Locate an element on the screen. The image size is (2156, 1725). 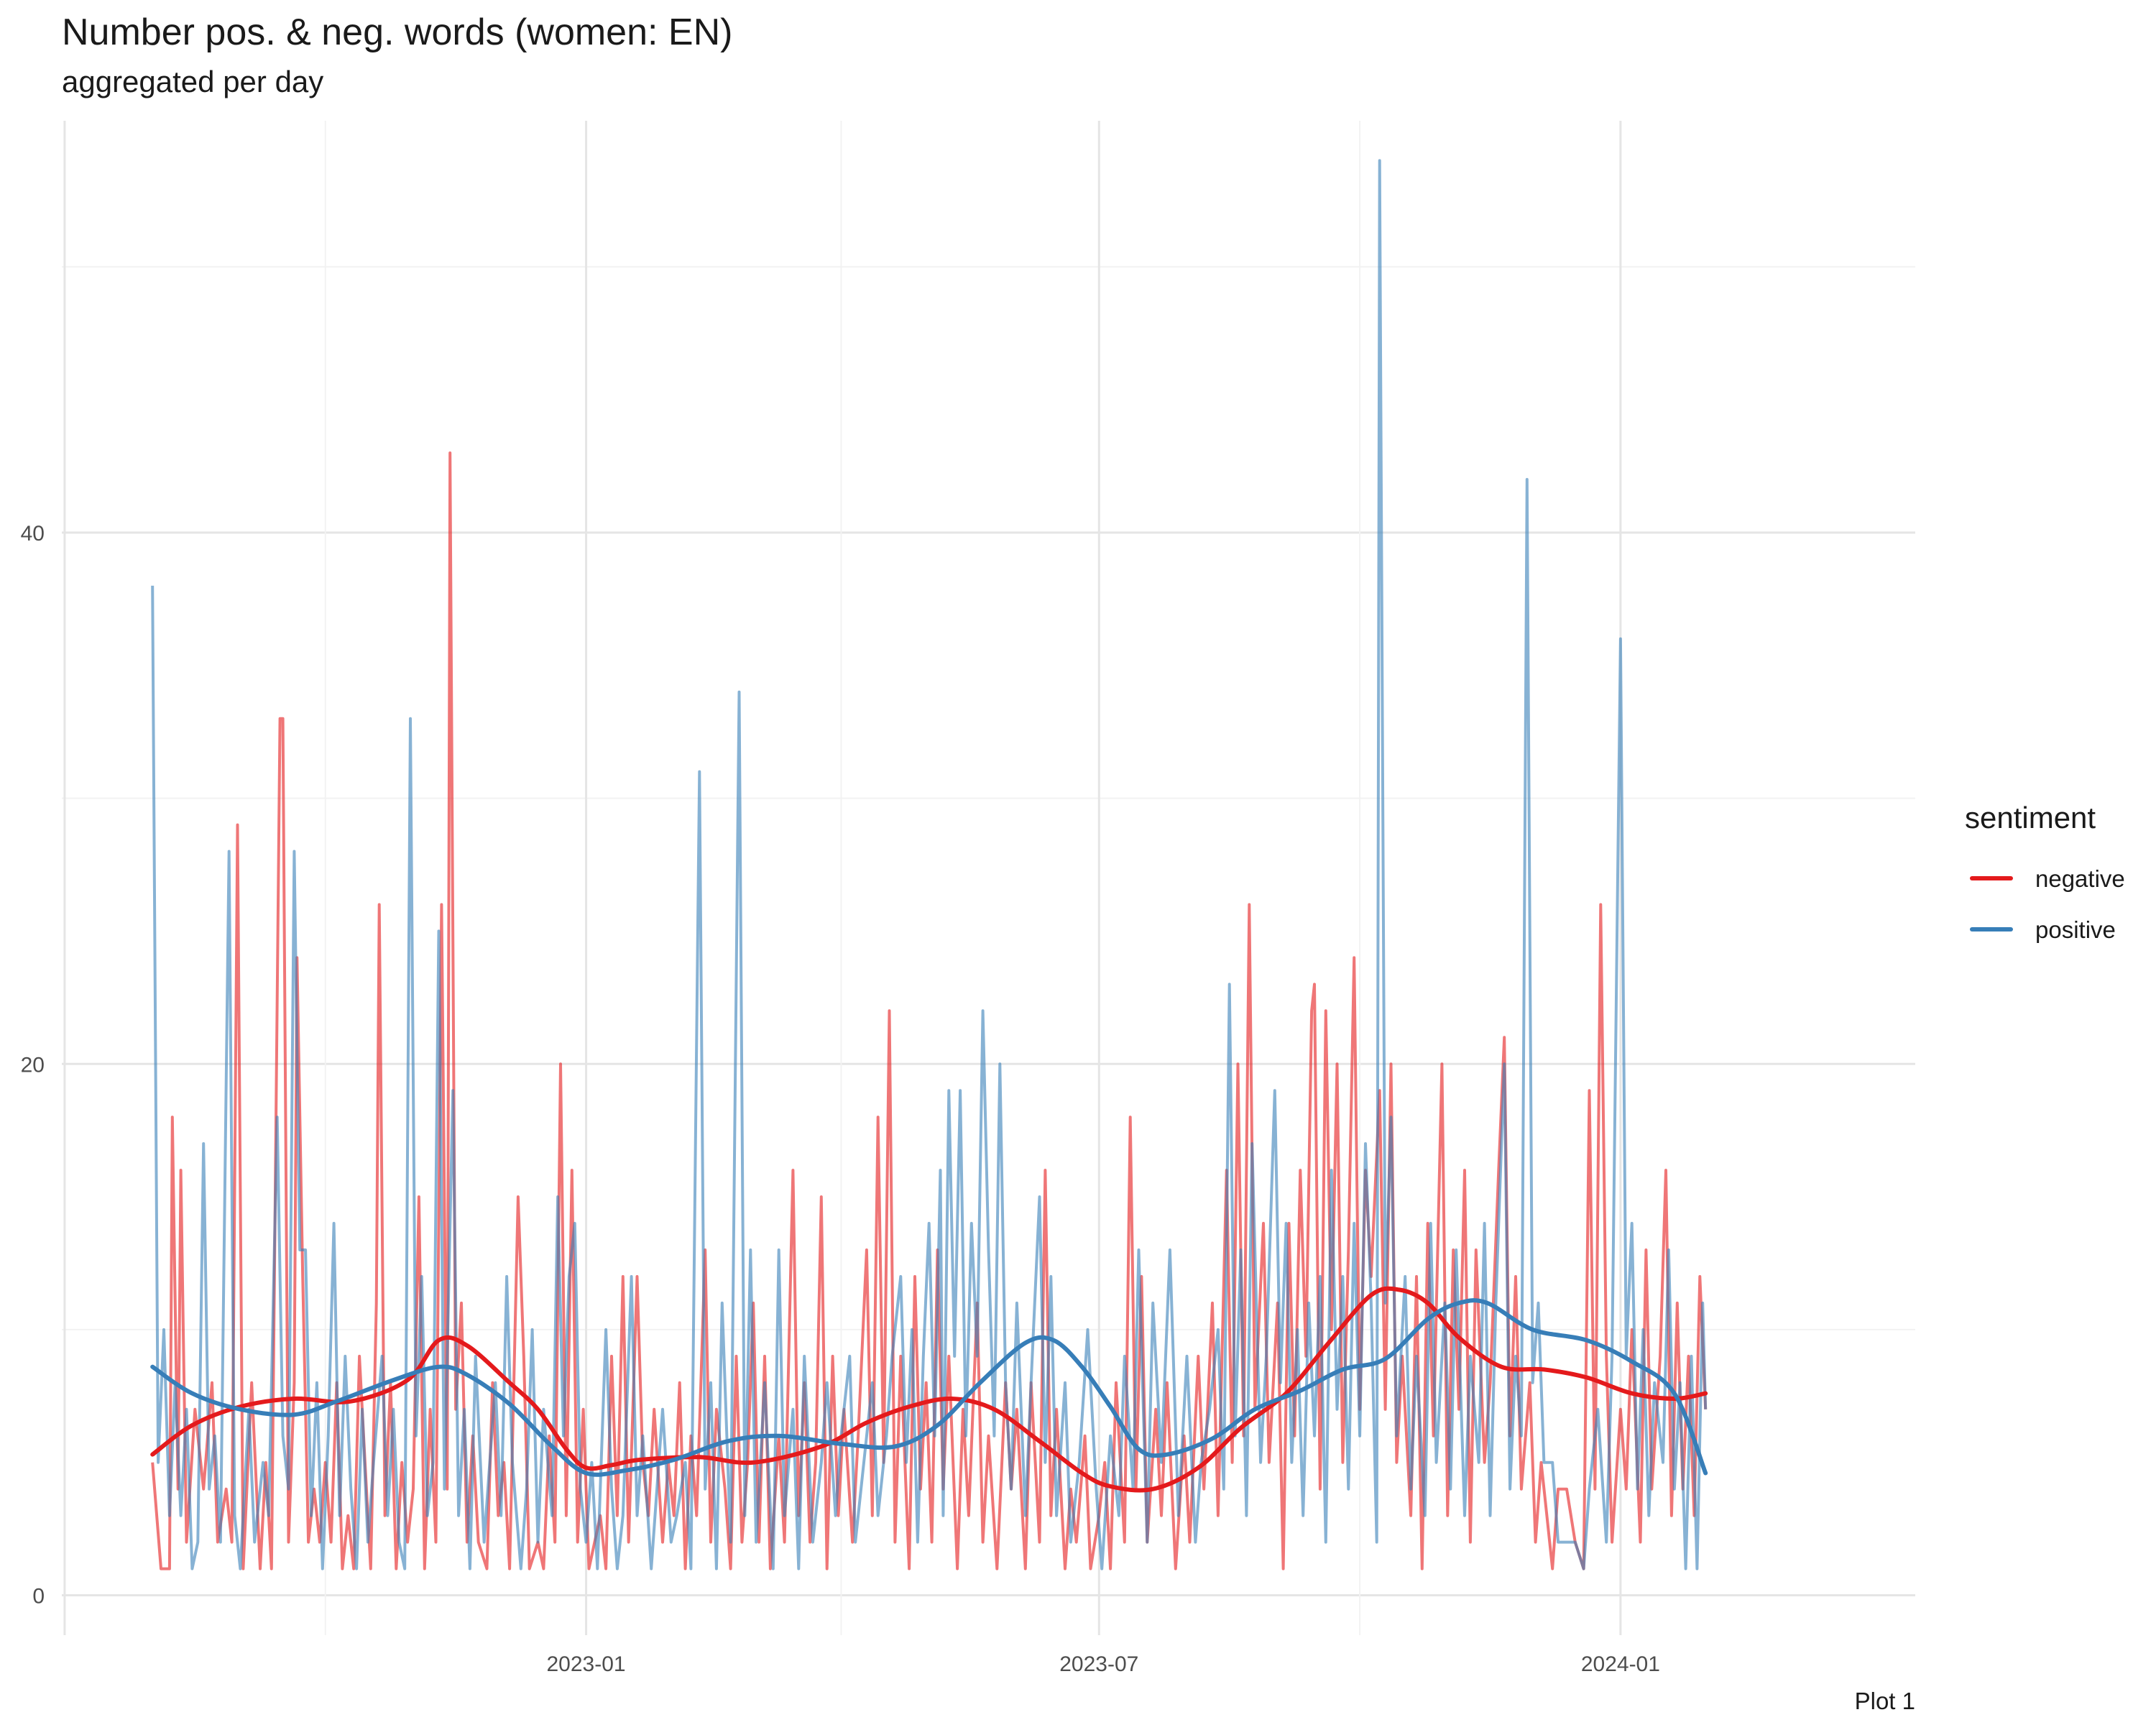
legend-label-positive: positive is located at coordinates (2075, 929).